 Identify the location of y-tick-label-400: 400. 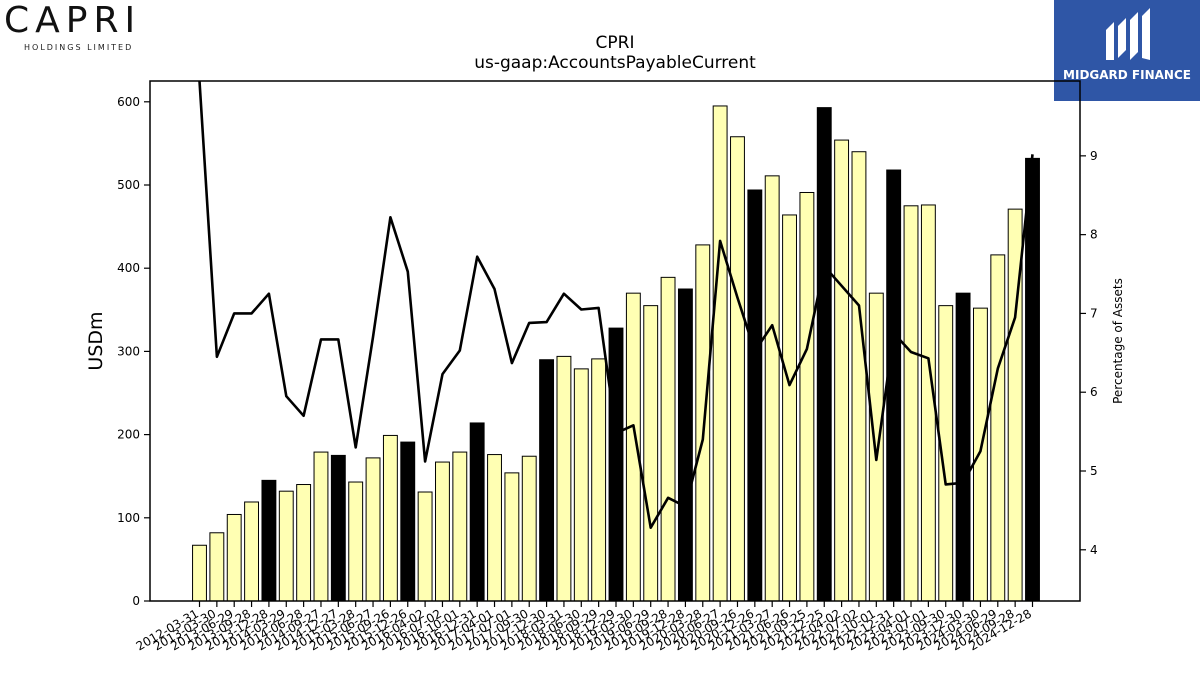
(128, 268).